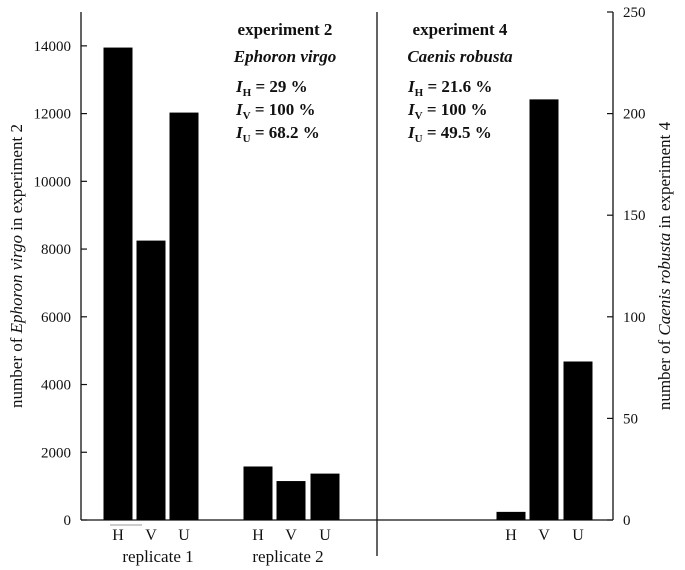 The image size is (685, 570). Describe the element at coordinates (56, 453) in the screenshot. I see `left-tick-label: 2000` at that location.